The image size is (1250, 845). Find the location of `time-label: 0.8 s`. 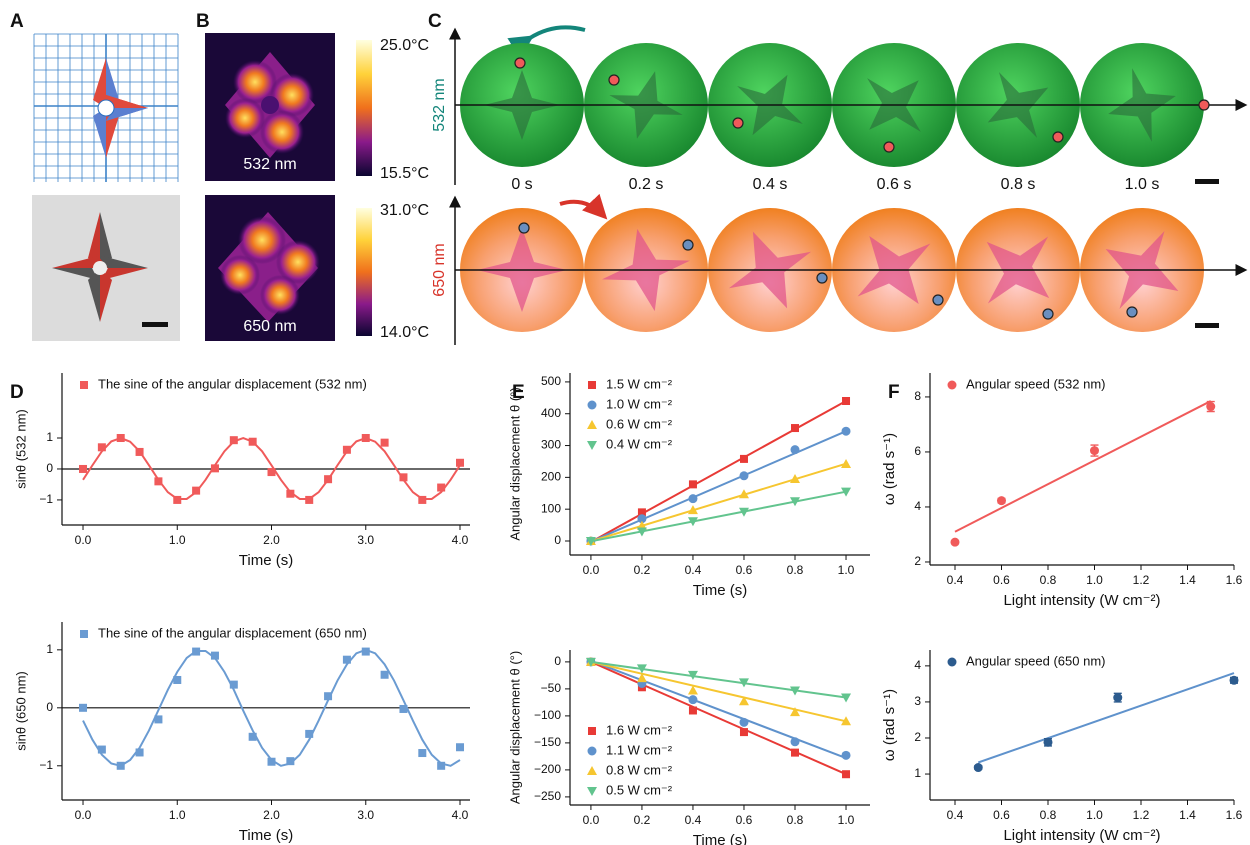

time-label: 0.8 s is located at coordinates (1018, 184).